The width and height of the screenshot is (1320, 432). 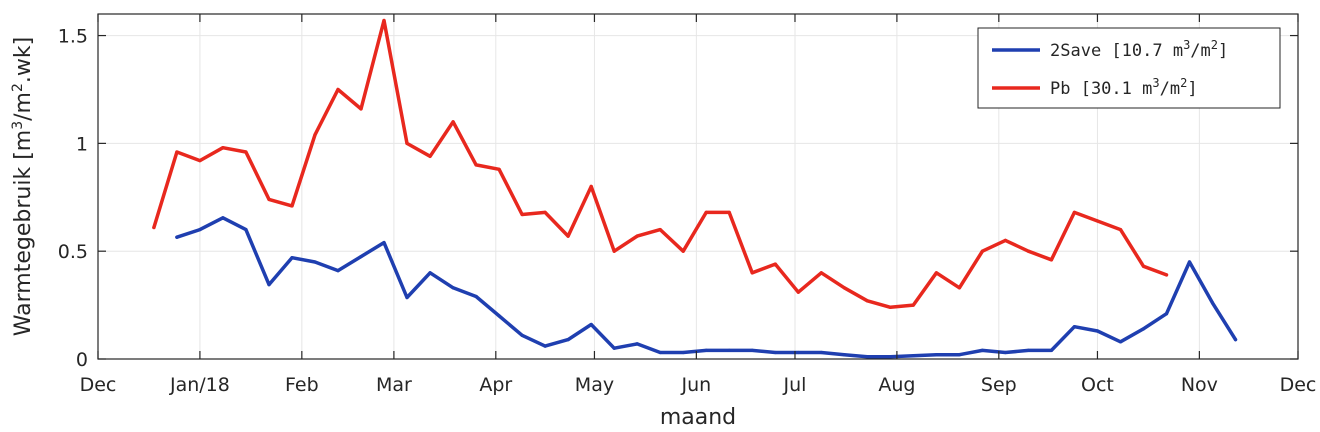 I want to click on x-tick-label: Nov, so click(x=1199, y=385).